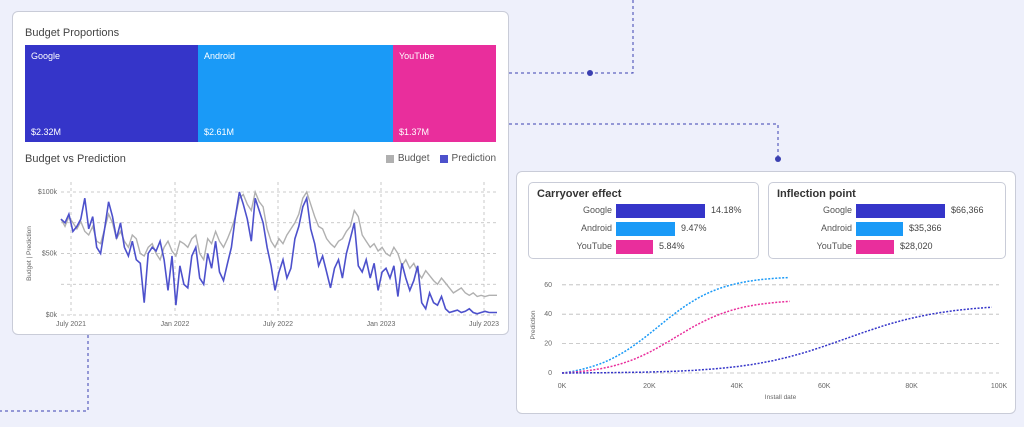 The height and width of the screenshot is (427, 1024). I want to click on bar-row: Android $35,366, so click(887, 229).